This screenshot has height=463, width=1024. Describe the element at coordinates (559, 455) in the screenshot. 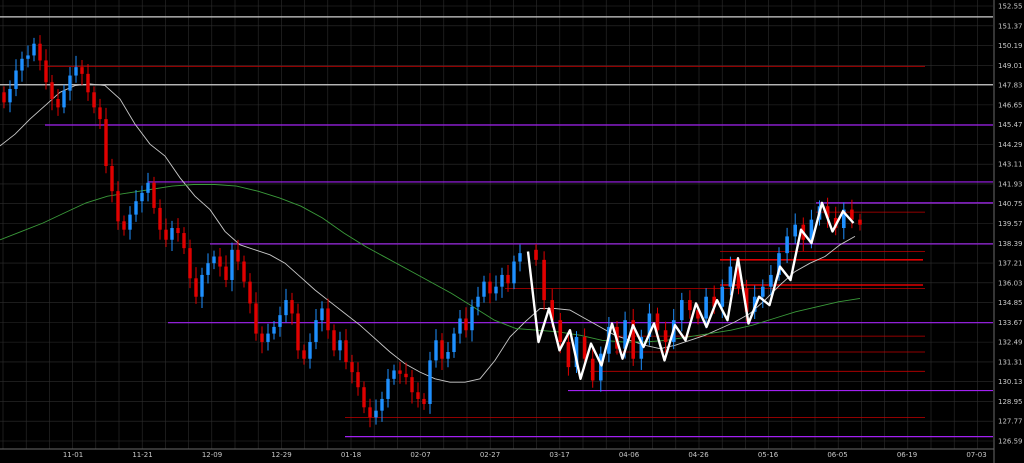

I see `x-tick-label: 03-17` at that location.